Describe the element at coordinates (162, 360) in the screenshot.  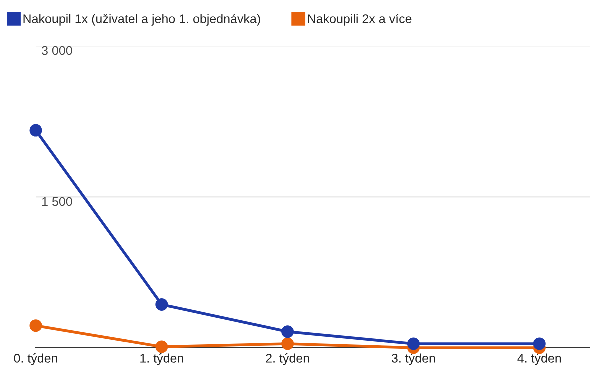
I see `x-tick-label: 1. týden` at that location.